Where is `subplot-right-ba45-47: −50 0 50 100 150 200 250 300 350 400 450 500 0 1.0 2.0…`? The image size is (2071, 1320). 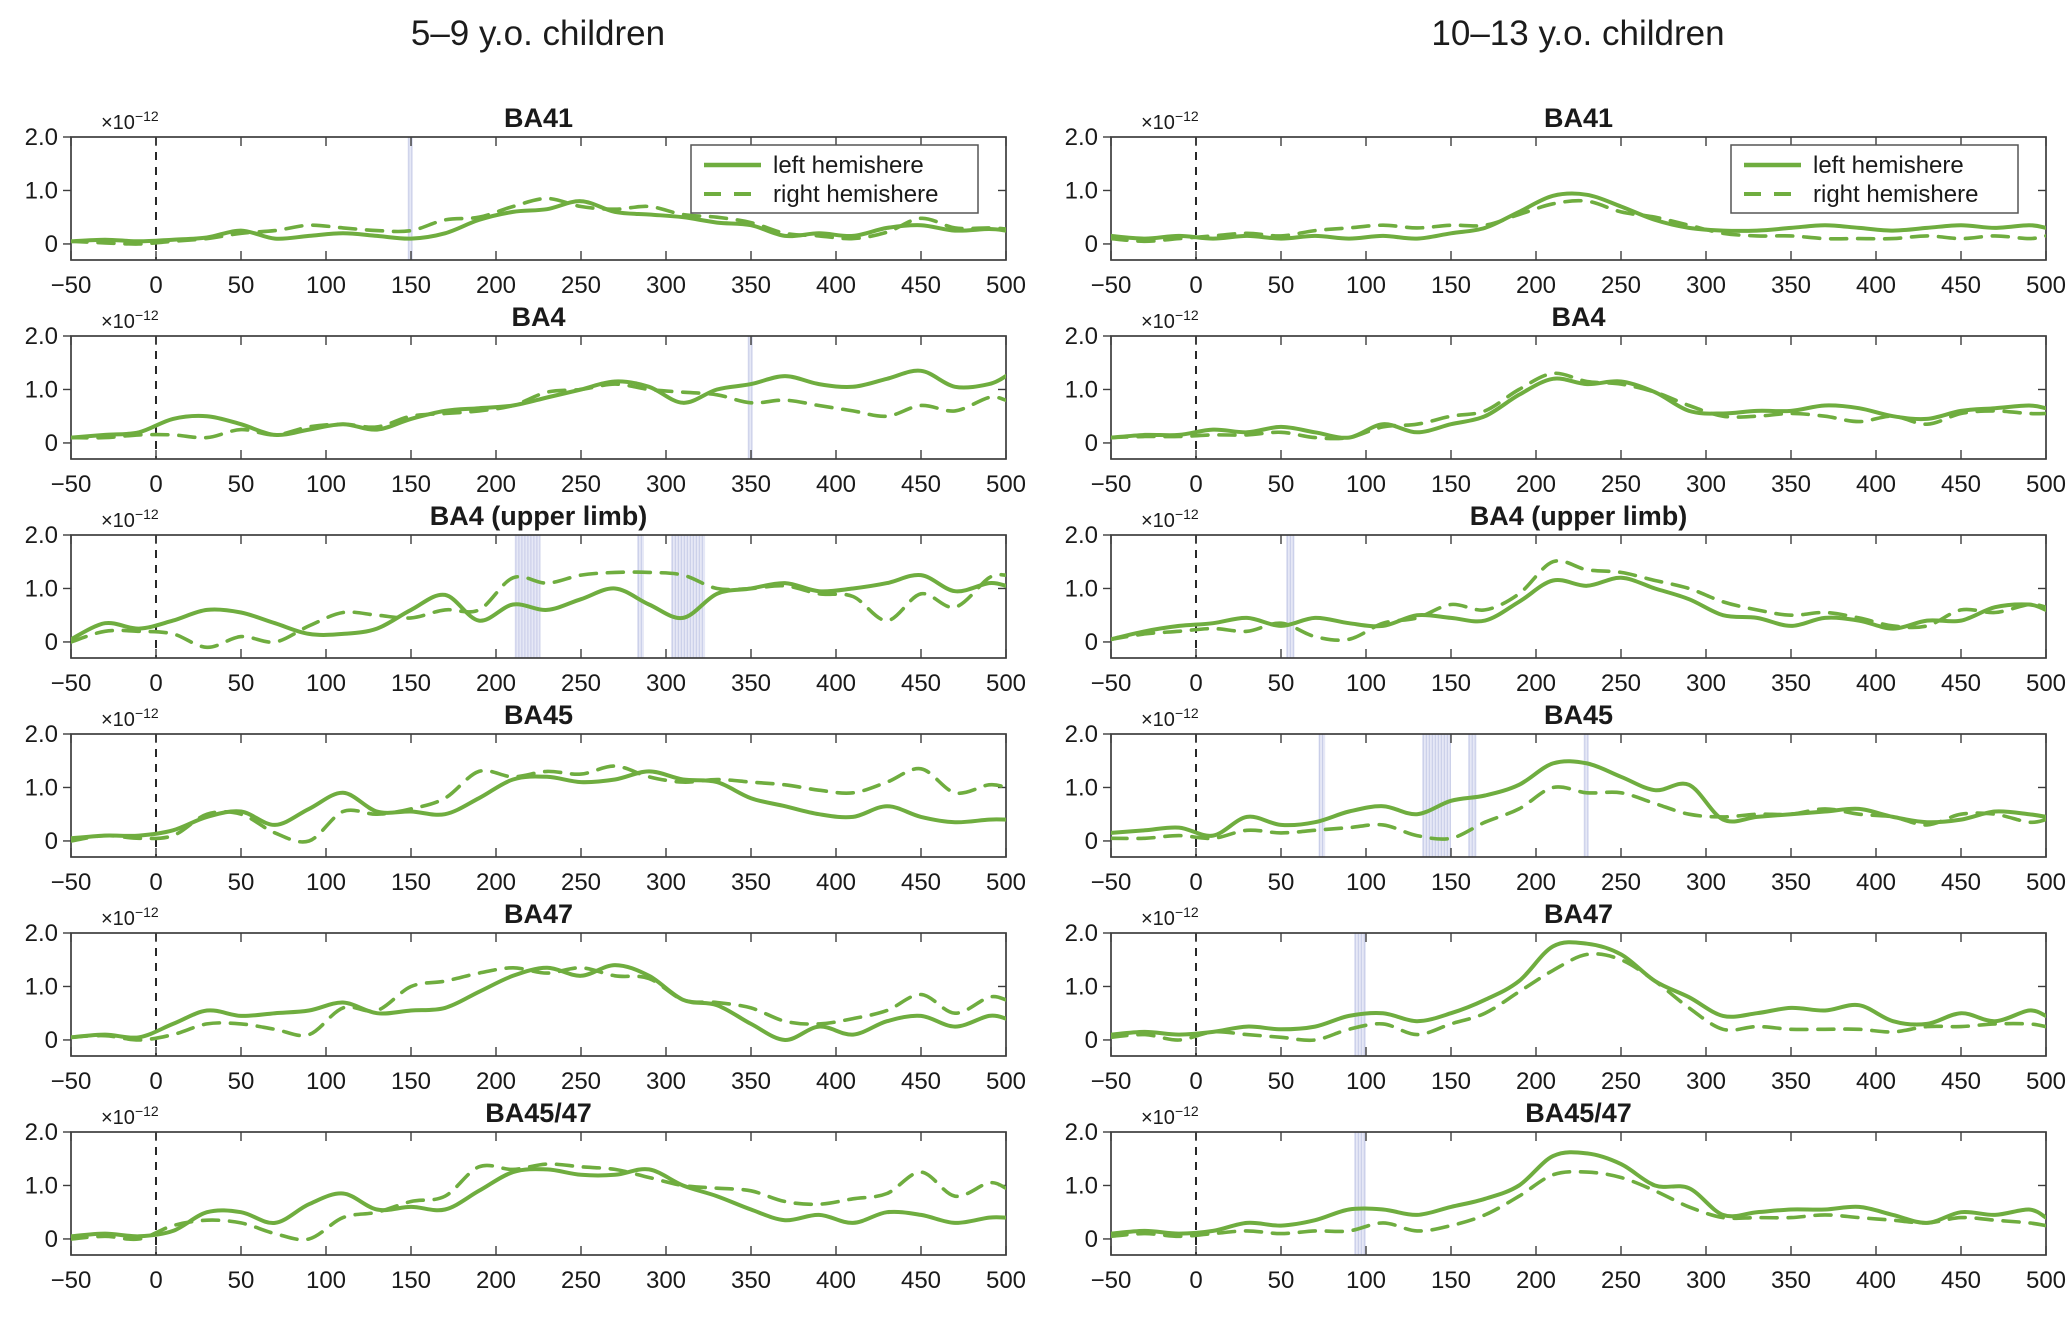
subplot-right-ba45-47: −50 0 50 100 150 200 250 300 350 400 450 500 0 1.0 2.0… is located at coordinates (1565, 1196).